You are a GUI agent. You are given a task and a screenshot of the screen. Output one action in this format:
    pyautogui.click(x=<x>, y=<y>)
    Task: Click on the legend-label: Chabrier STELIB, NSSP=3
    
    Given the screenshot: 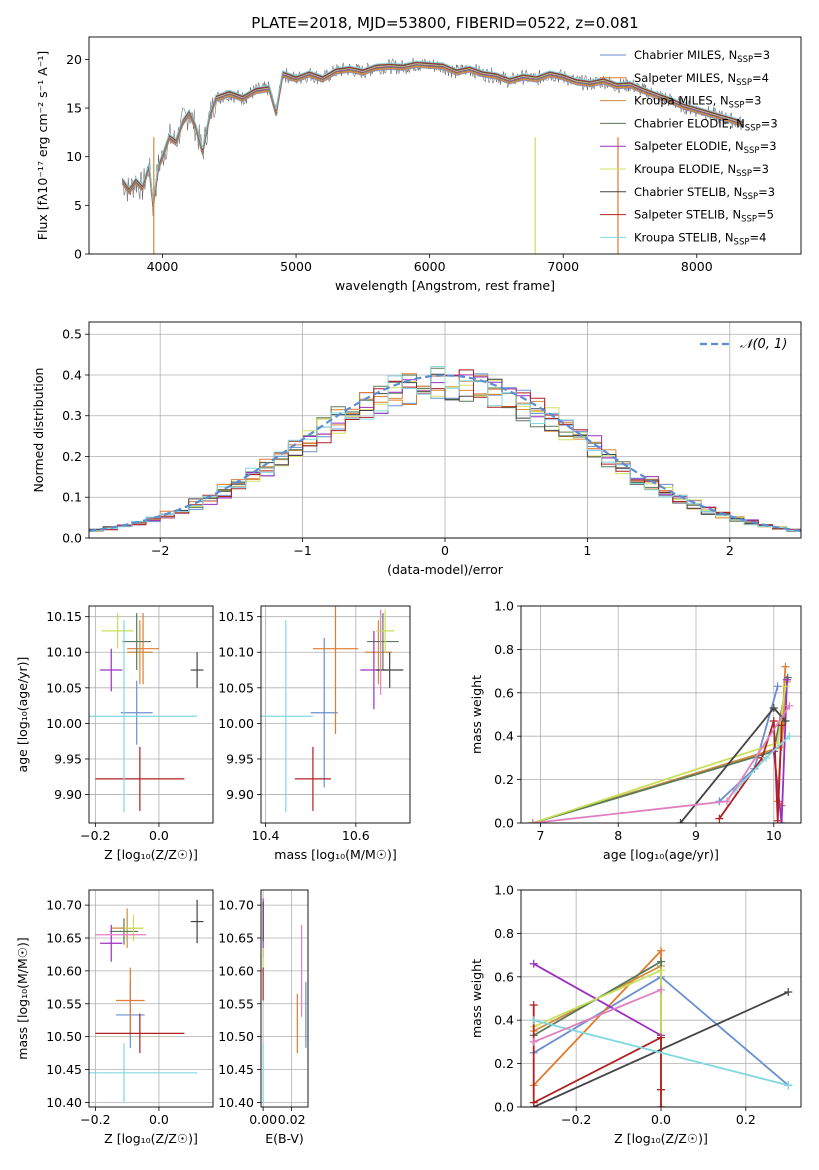 What is the action you would take?
    pyautogui.click(x=704, y=193)
    